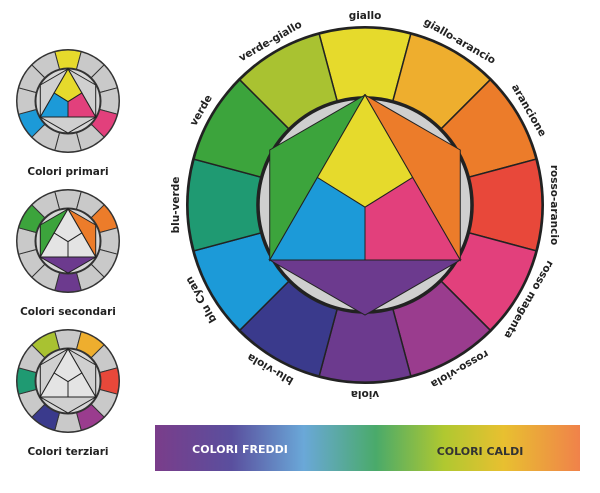 The image size is (600, 493). What do you see at coordinates (67, 452) in the screenshot?
I see `small-caption: Colori terziari` at bounding box center [67, 452].